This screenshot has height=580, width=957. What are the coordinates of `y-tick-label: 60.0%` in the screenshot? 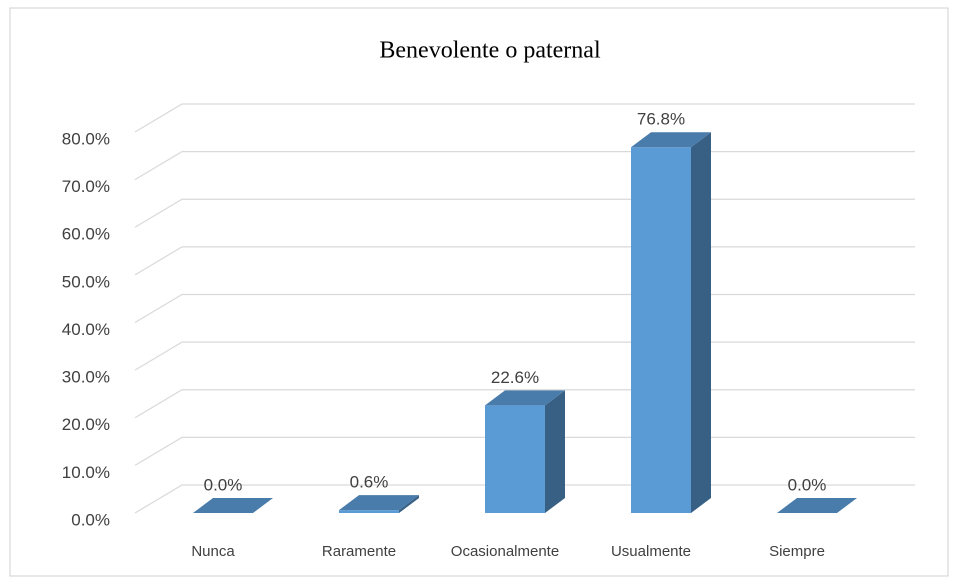 It's located at (86, 234).